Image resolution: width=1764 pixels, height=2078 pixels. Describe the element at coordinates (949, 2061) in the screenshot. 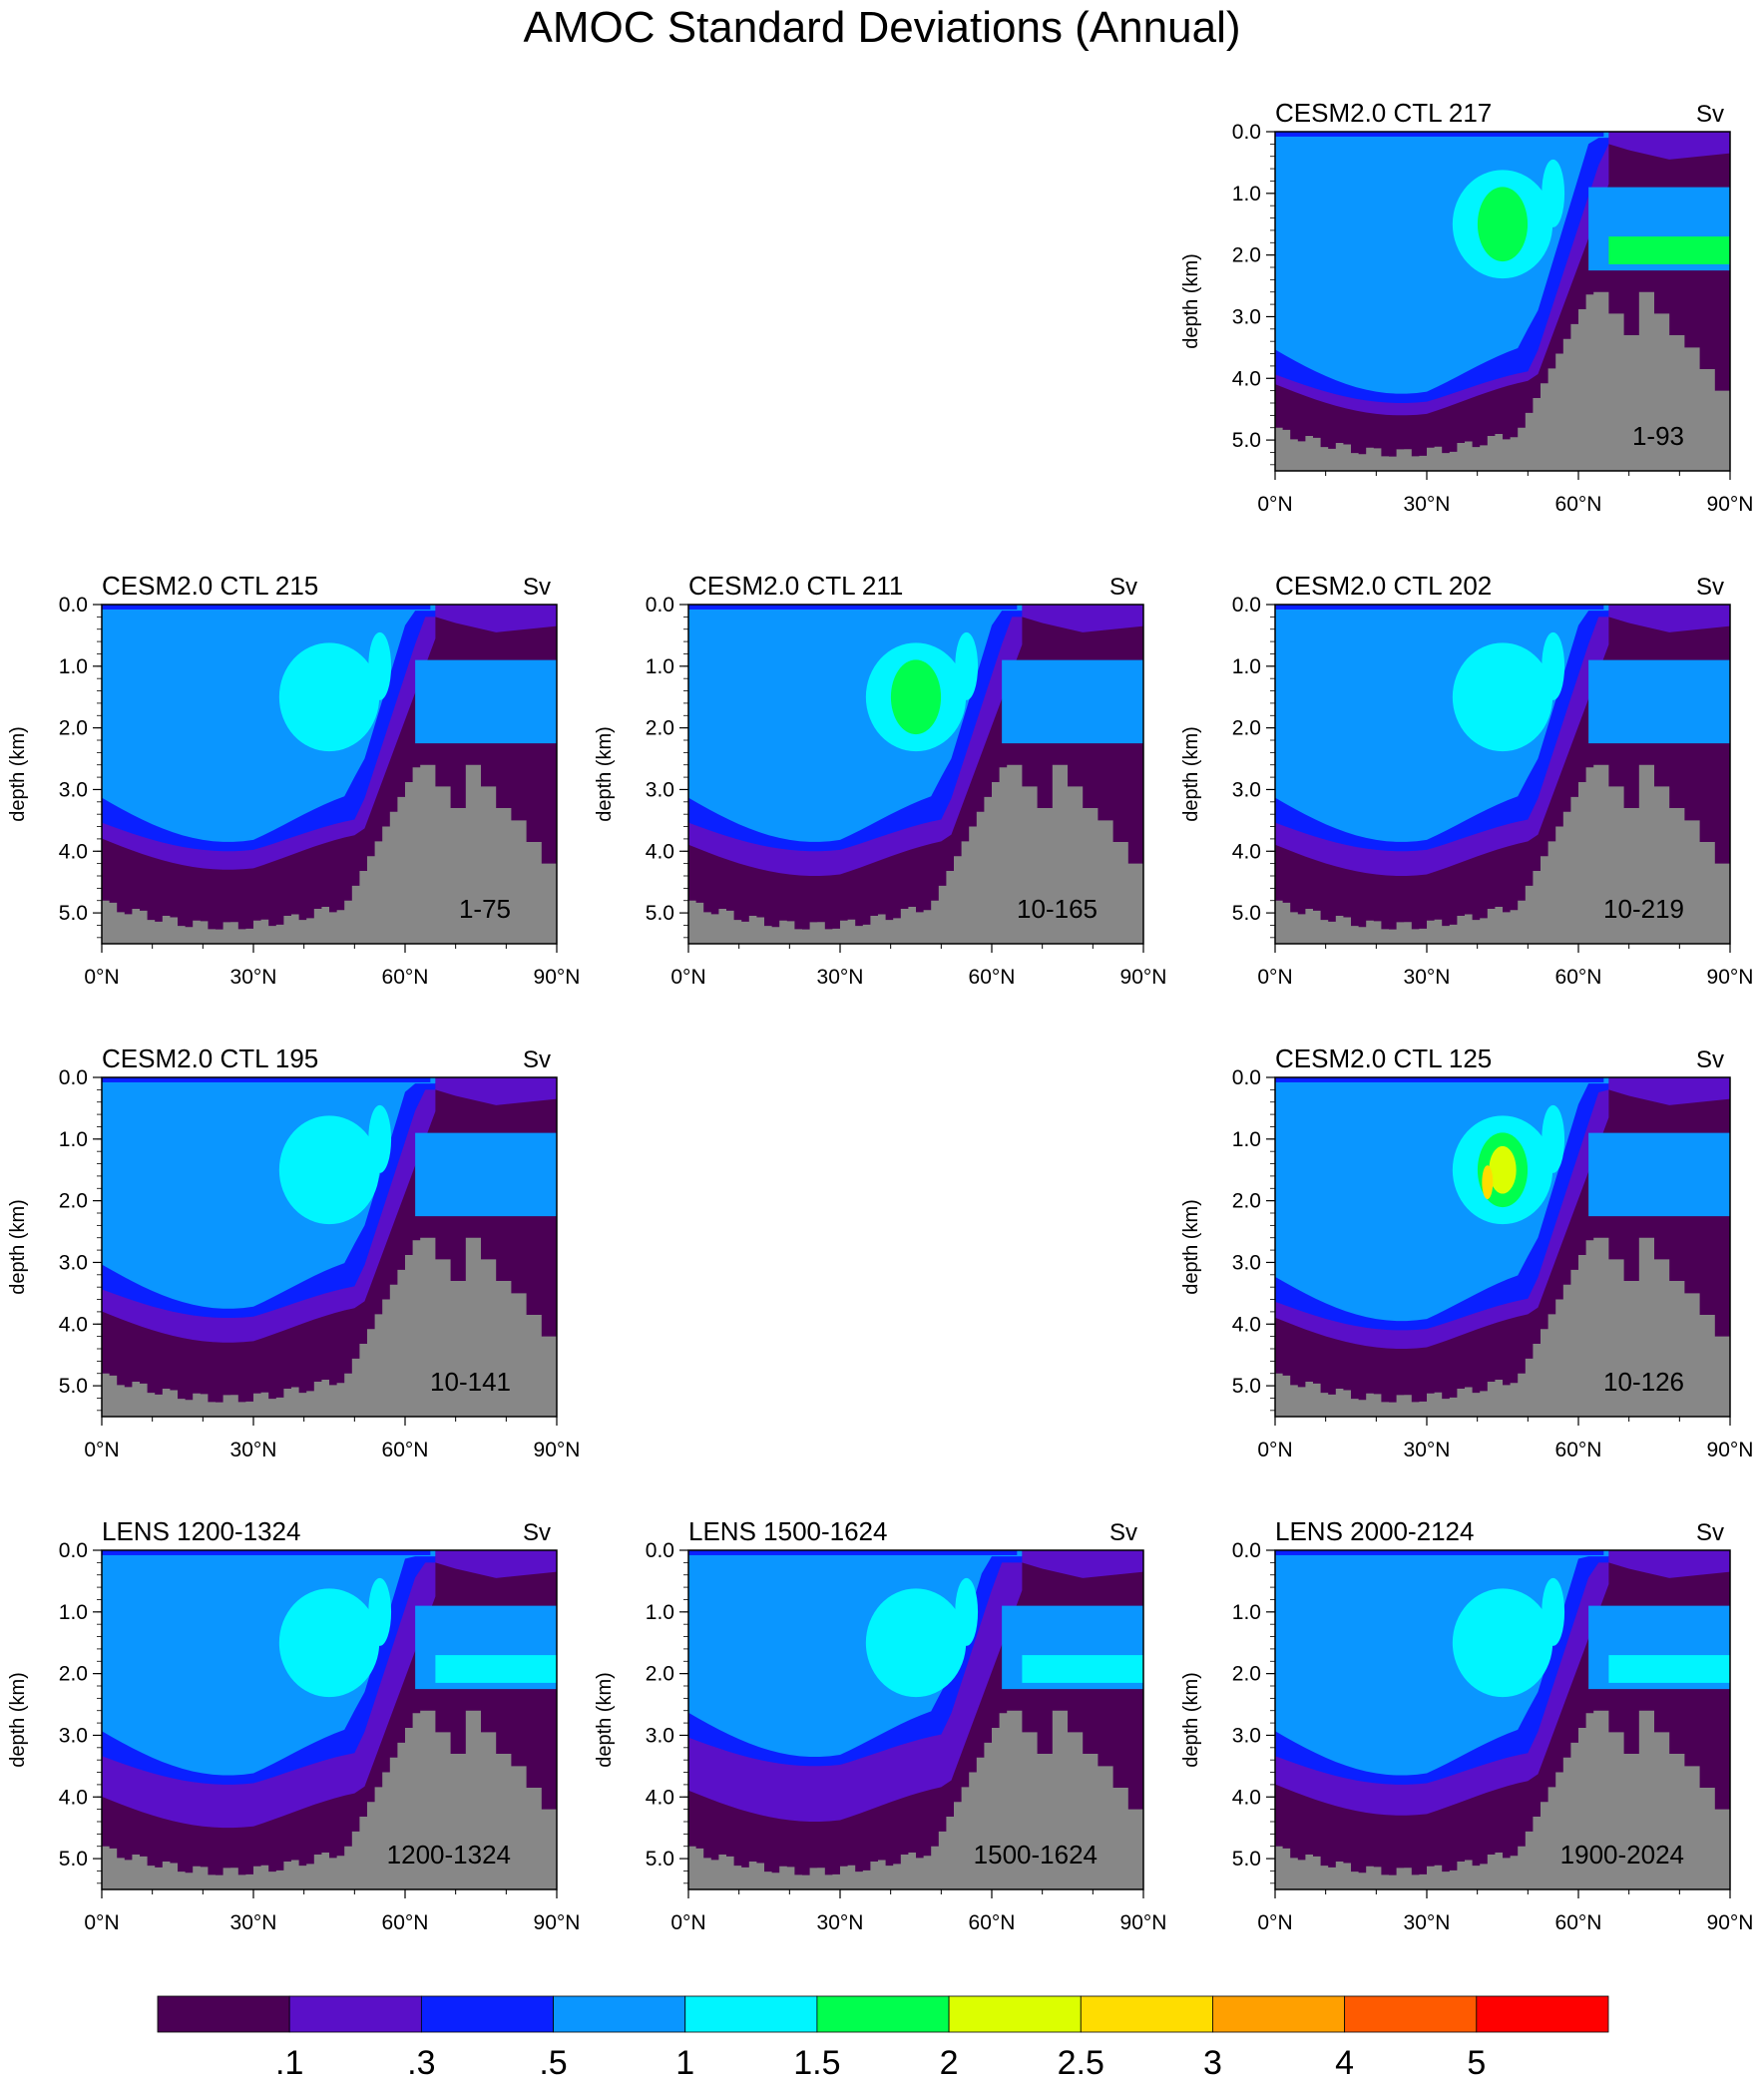

I see `colorbar-label: 2` at that location.